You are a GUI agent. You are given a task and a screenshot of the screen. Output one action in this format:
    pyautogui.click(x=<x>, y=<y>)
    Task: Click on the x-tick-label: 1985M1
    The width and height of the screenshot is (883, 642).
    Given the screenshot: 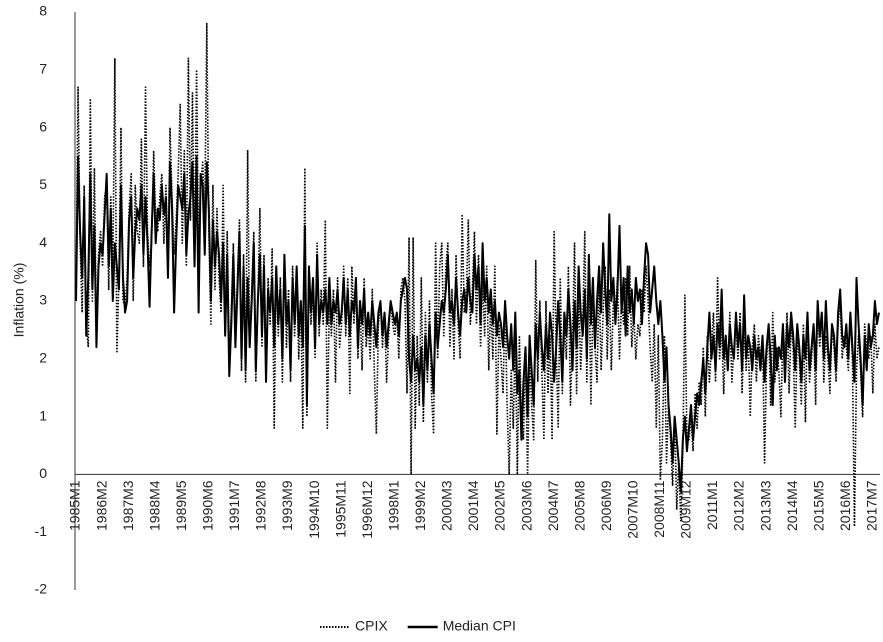 What is the action you would take?
    pyautogui.click(x=75, y=505)
    